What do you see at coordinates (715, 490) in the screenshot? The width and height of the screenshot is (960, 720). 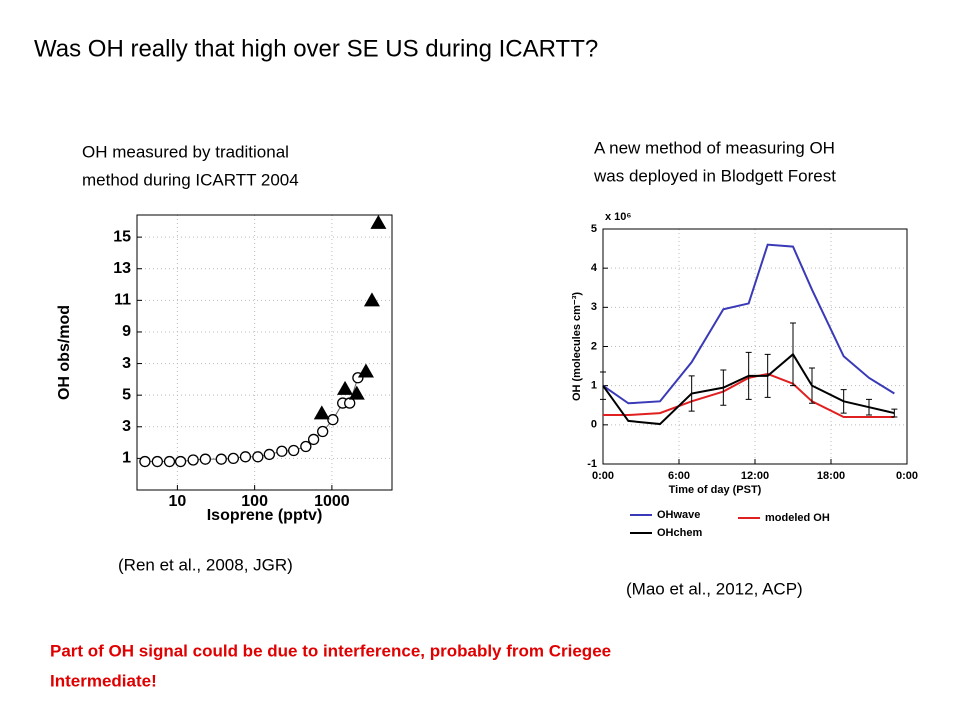 I see `x-axis-label: Time of day (PST)` at bounding box center [715, 490].